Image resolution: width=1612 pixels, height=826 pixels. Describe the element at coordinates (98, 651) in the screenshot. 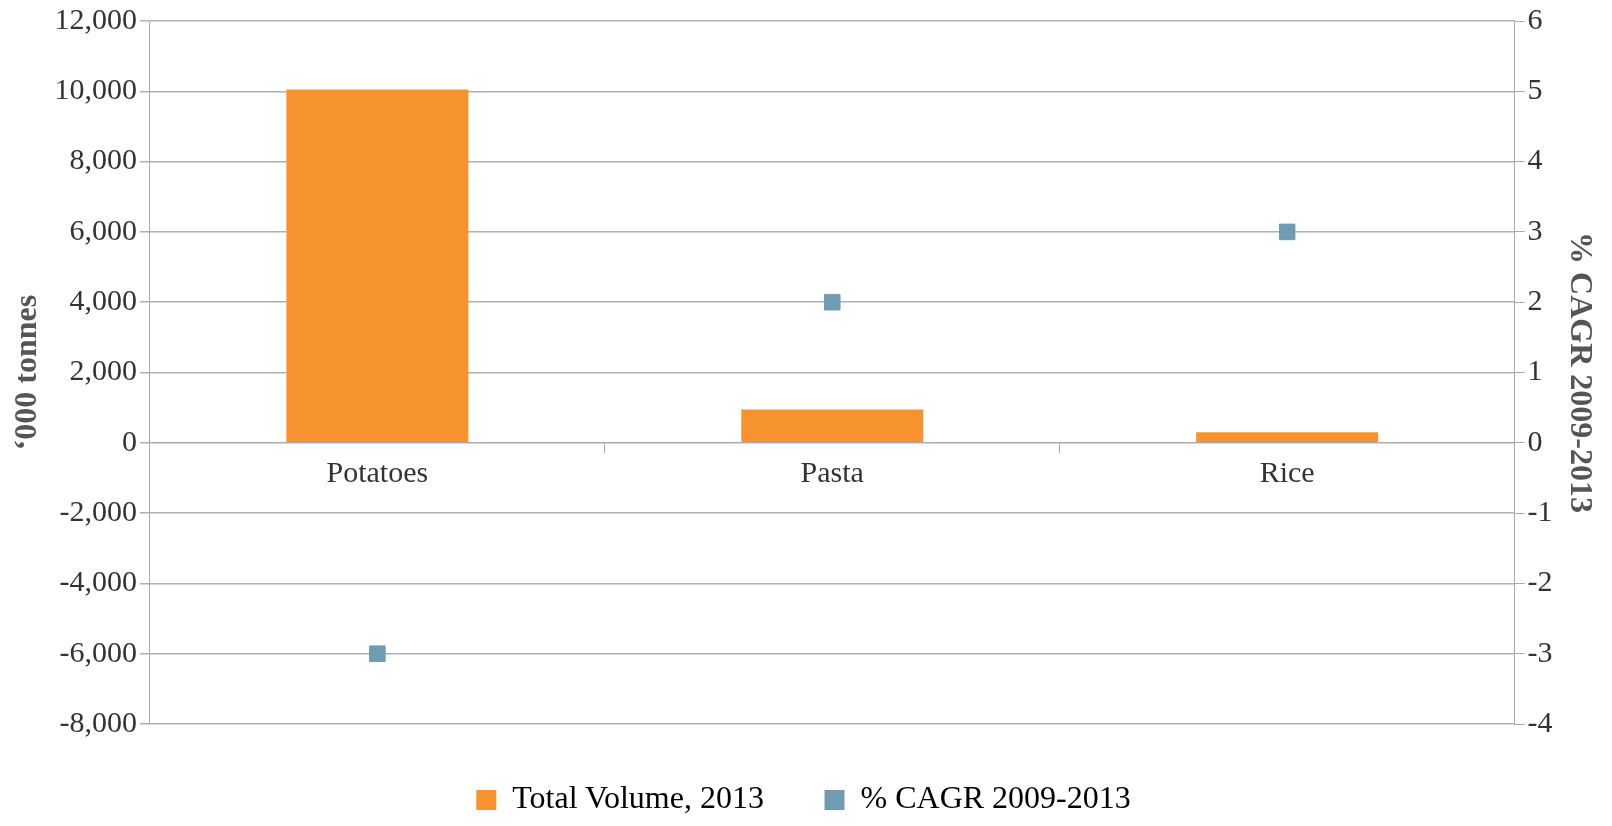

I see `y-tick-label: -6,000` at that location.